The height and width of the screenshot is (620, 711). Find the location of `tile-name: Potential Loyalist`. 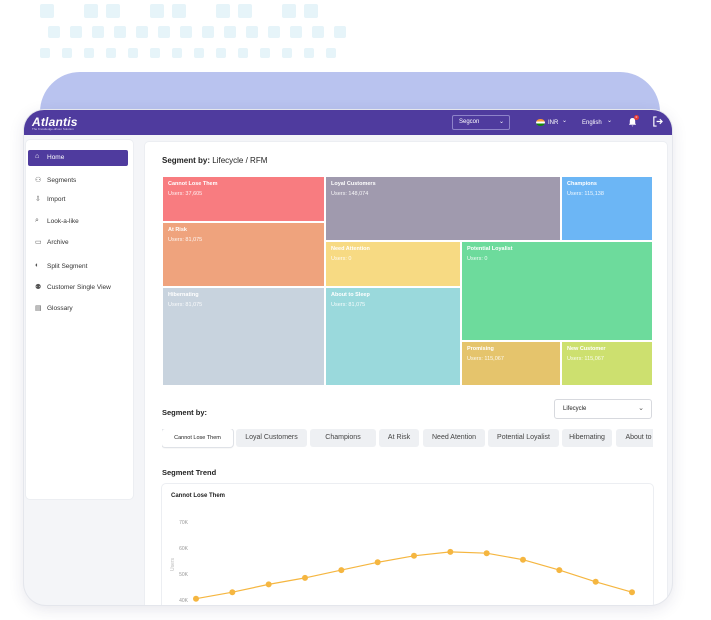

tile-name: Potential Loyalist is located at coordinates (490, 249).